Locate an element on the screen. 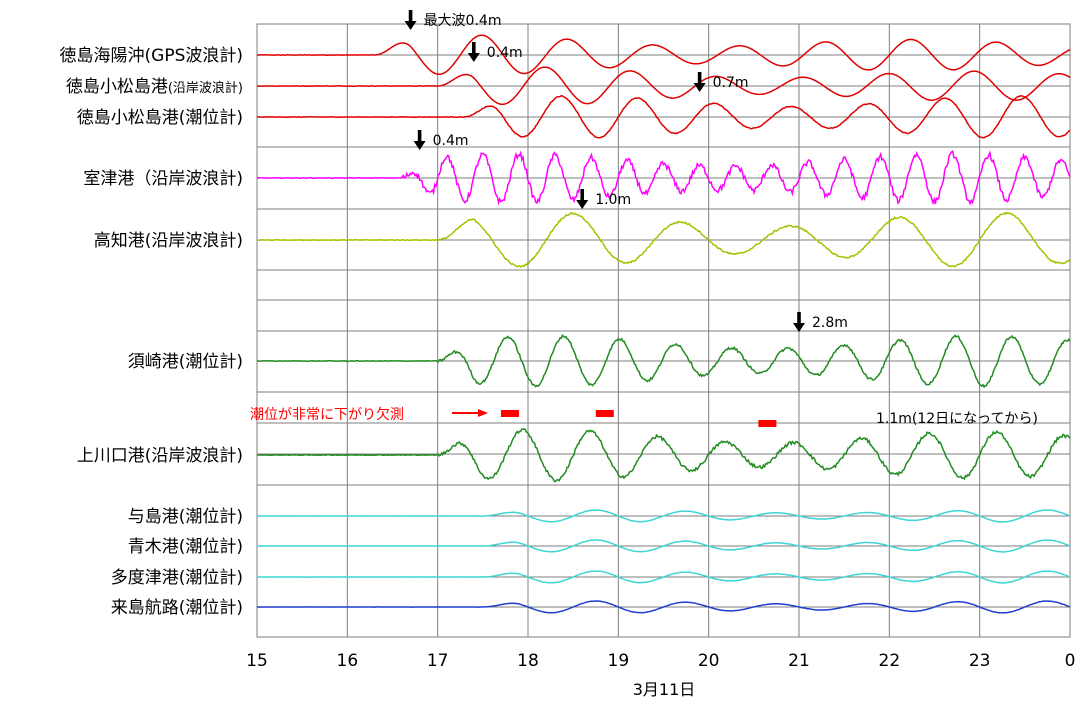 Image resolution: width=1079 pixels, height=701 pixels. x-axis-label: 3月11日 is located at coordinates (664, 689).